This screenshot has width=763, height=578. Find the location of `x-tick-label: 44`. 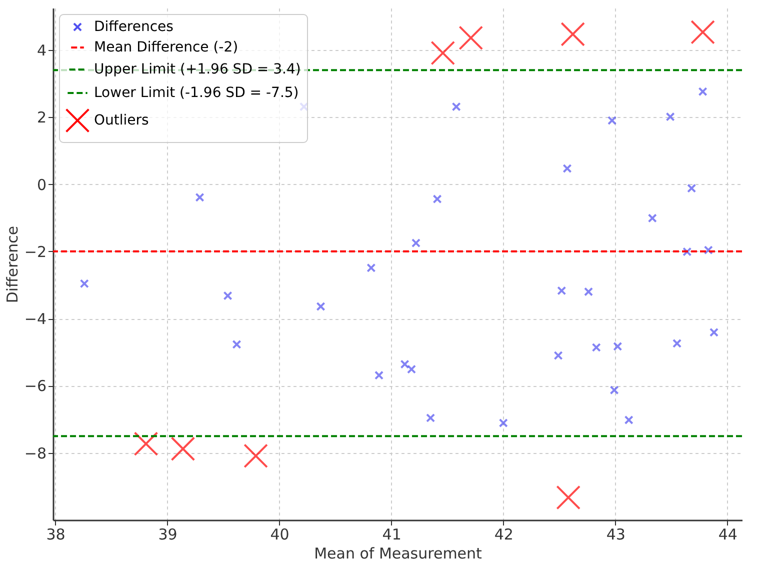

x-tick-label: 44 is located at coordinates (728, 535).